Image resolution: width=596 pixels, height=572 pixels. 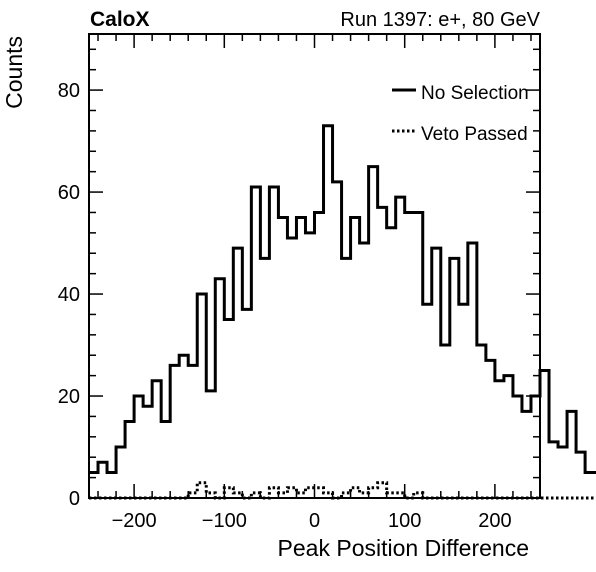 I want to click on y-axis-tick-labels: 0 20 40 60 80, so click(x=69, y=295).